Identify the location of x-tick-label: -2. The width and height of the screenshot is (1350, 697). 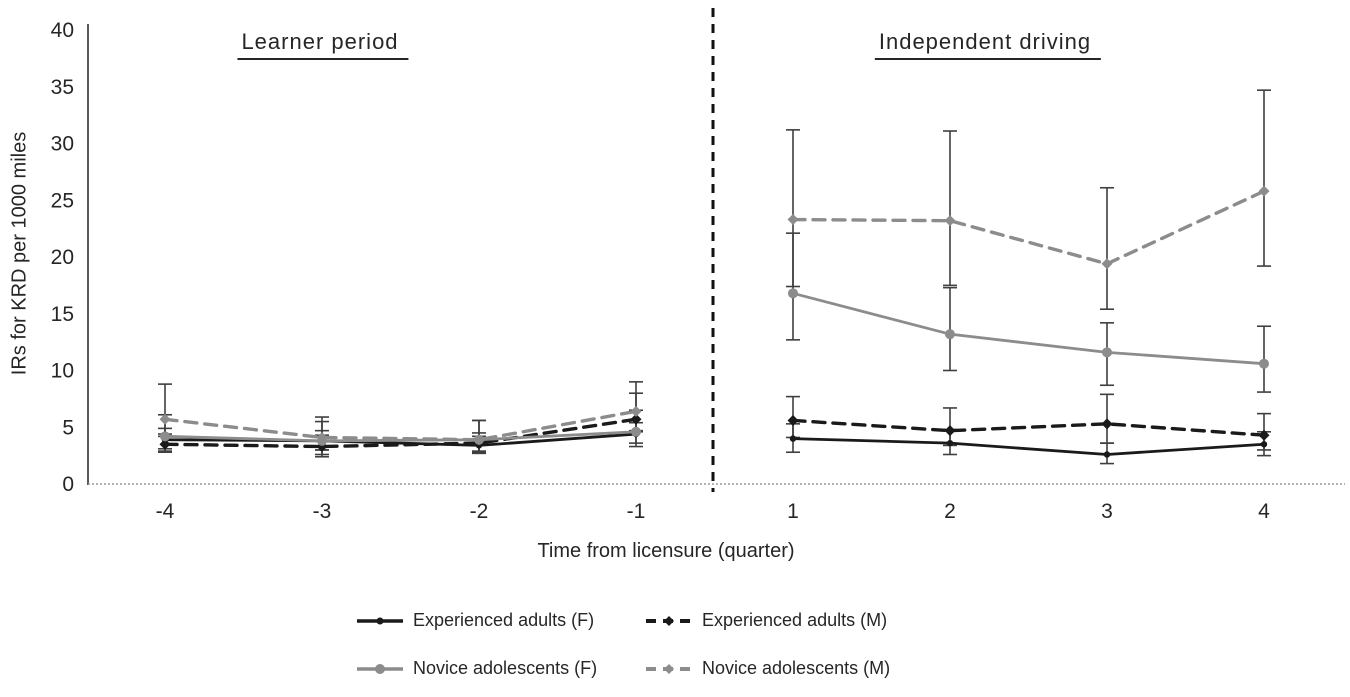
(479, 511).